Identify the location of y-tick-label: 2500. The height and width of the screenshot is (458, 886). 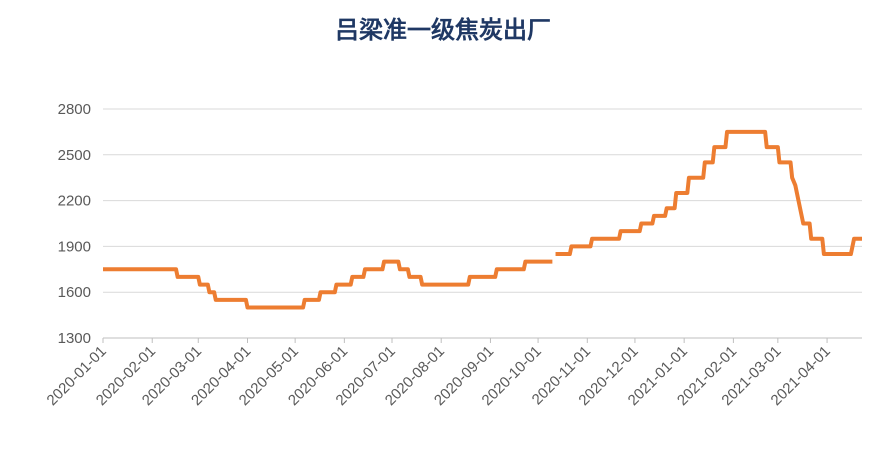
(74, 155).